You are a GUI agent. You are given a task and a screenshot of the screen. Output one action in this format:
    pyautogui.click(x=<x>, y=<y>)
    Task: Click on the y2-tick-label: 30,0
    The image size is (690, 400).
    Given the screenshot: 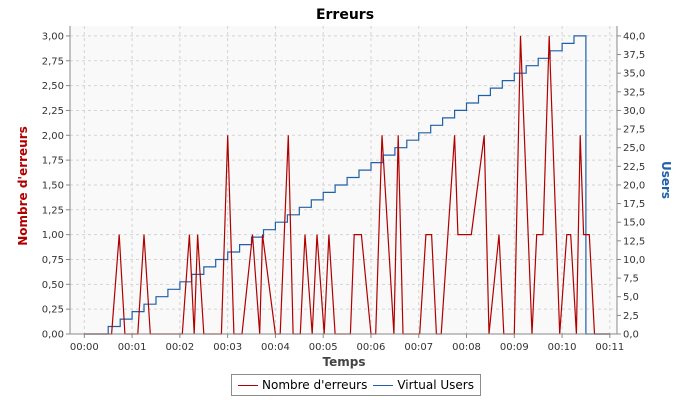 What is the action you would take?
    pyautogui.click(x=634, y=111)
    